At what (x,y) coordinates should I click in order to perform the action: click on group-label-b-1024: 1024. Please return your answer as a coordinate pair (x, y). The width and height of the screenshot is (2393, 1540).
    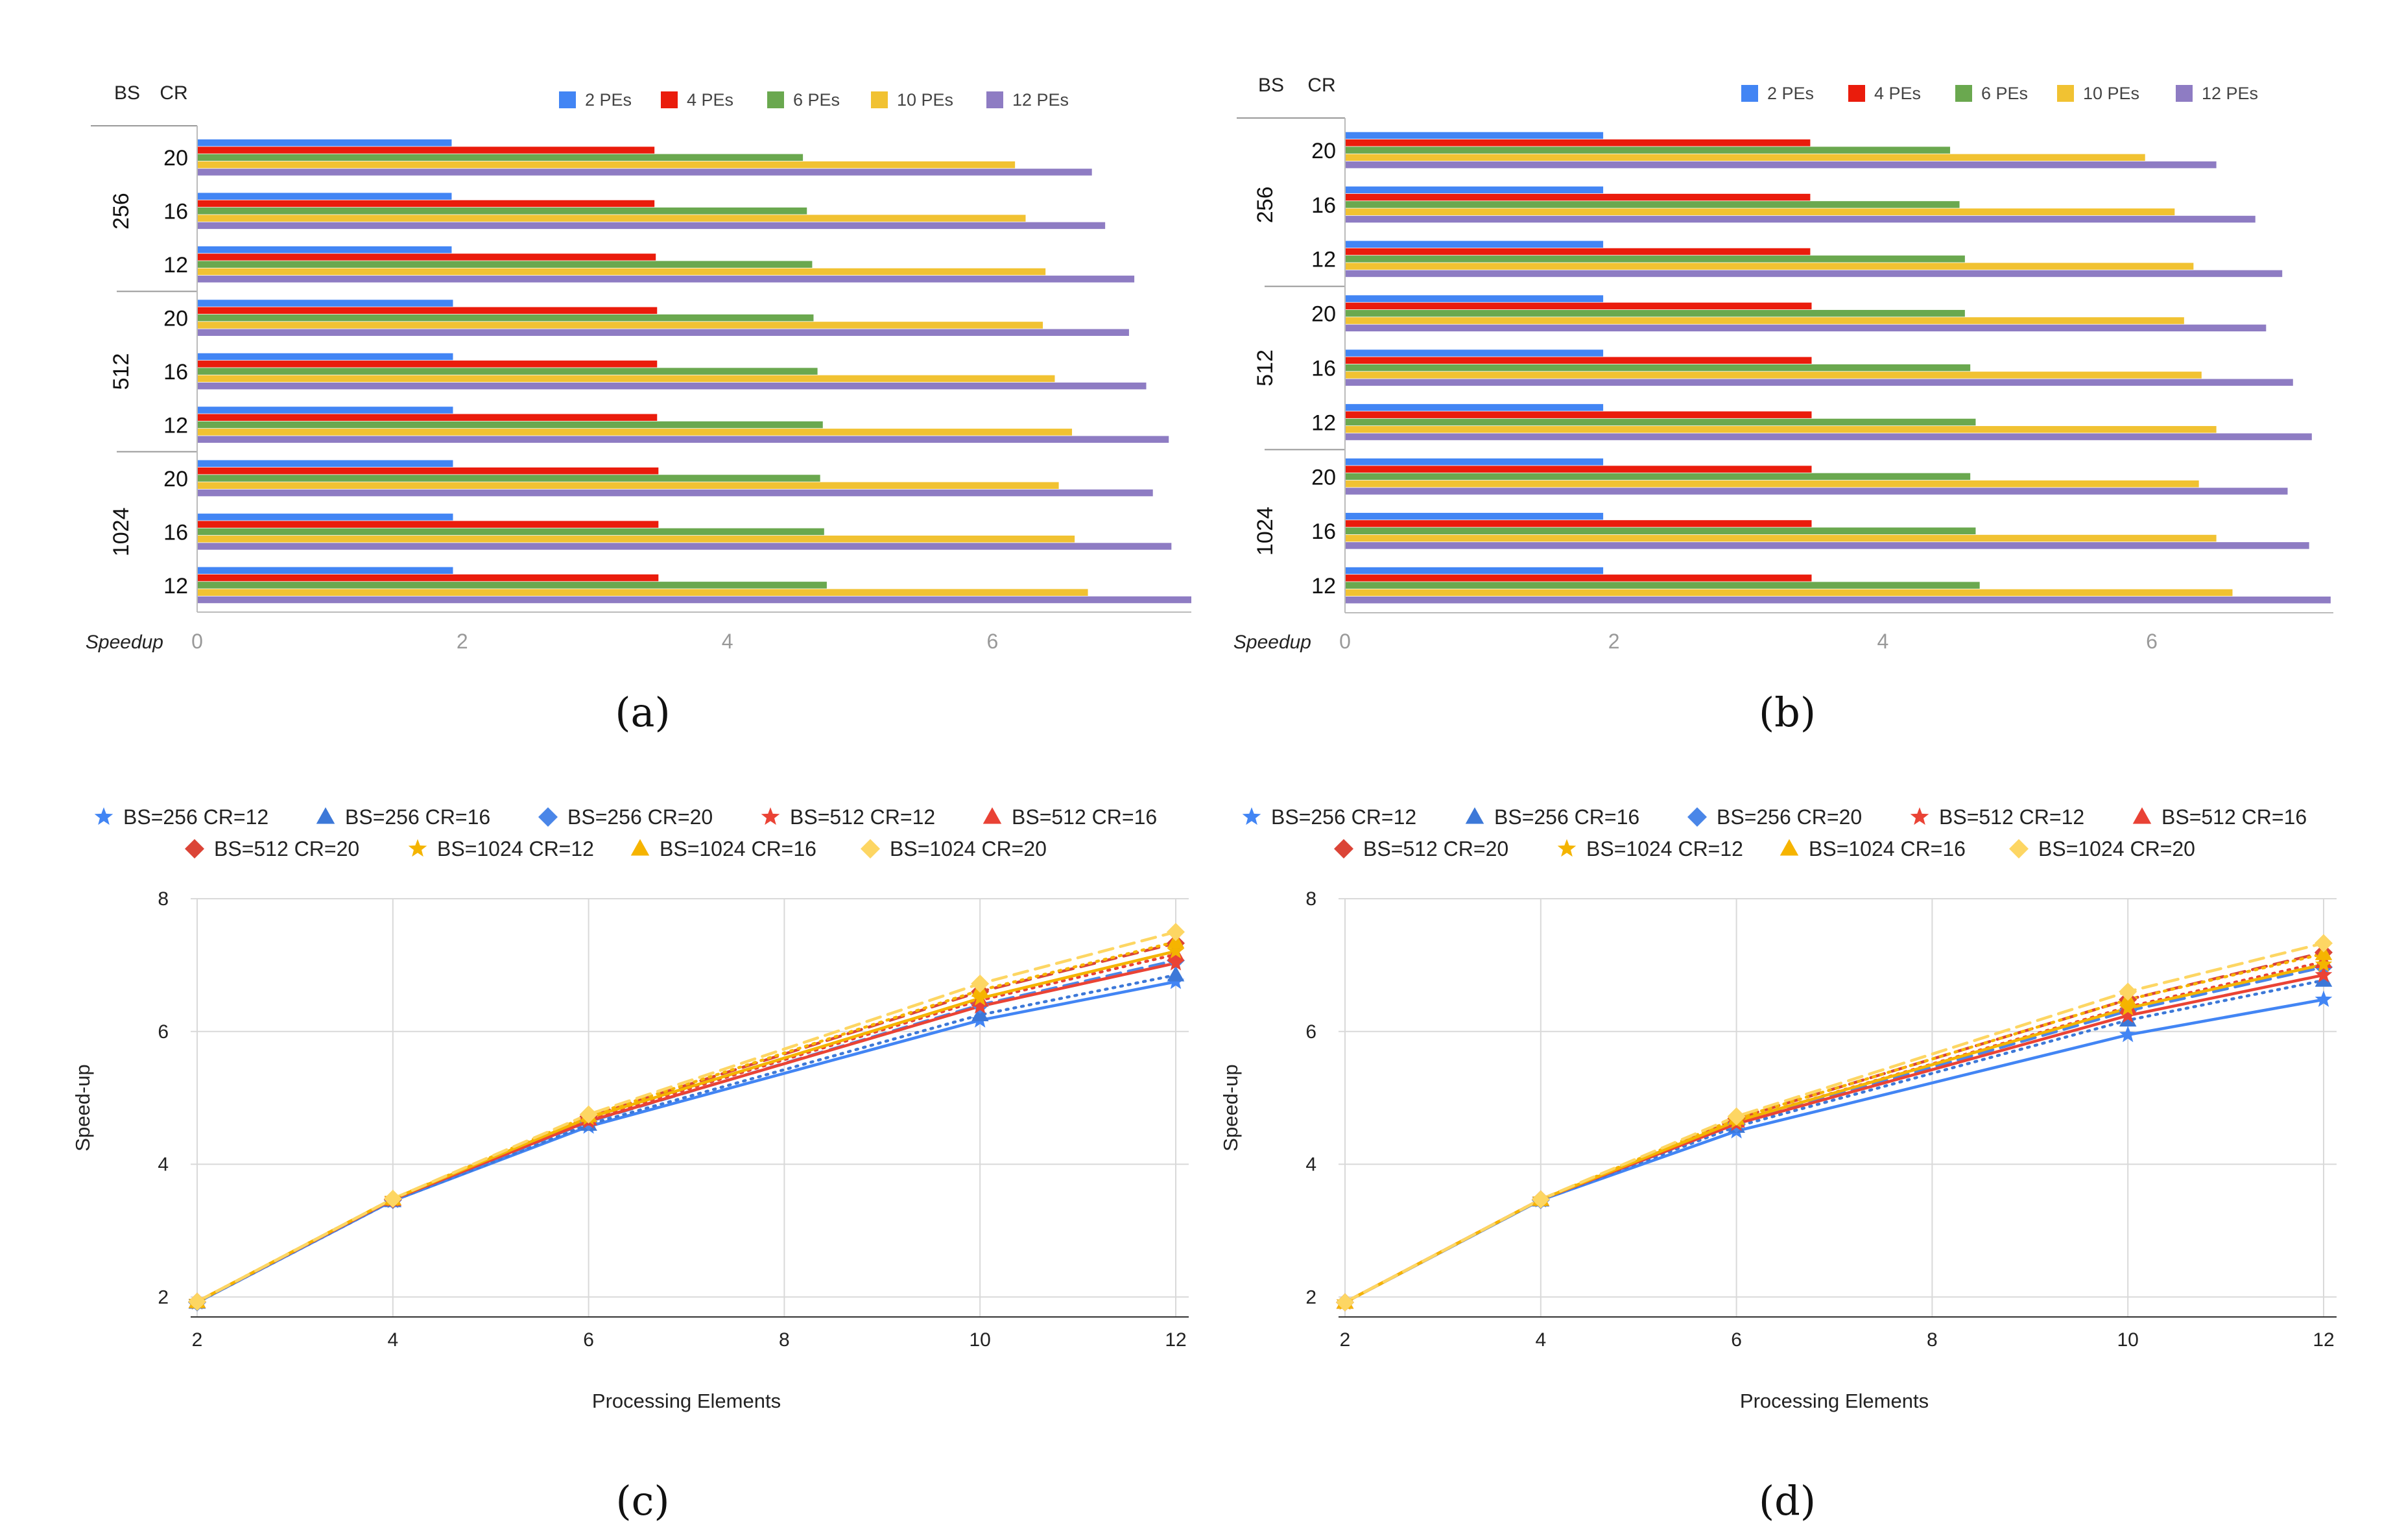
    Looking at the image, I should click on (1265, 531).